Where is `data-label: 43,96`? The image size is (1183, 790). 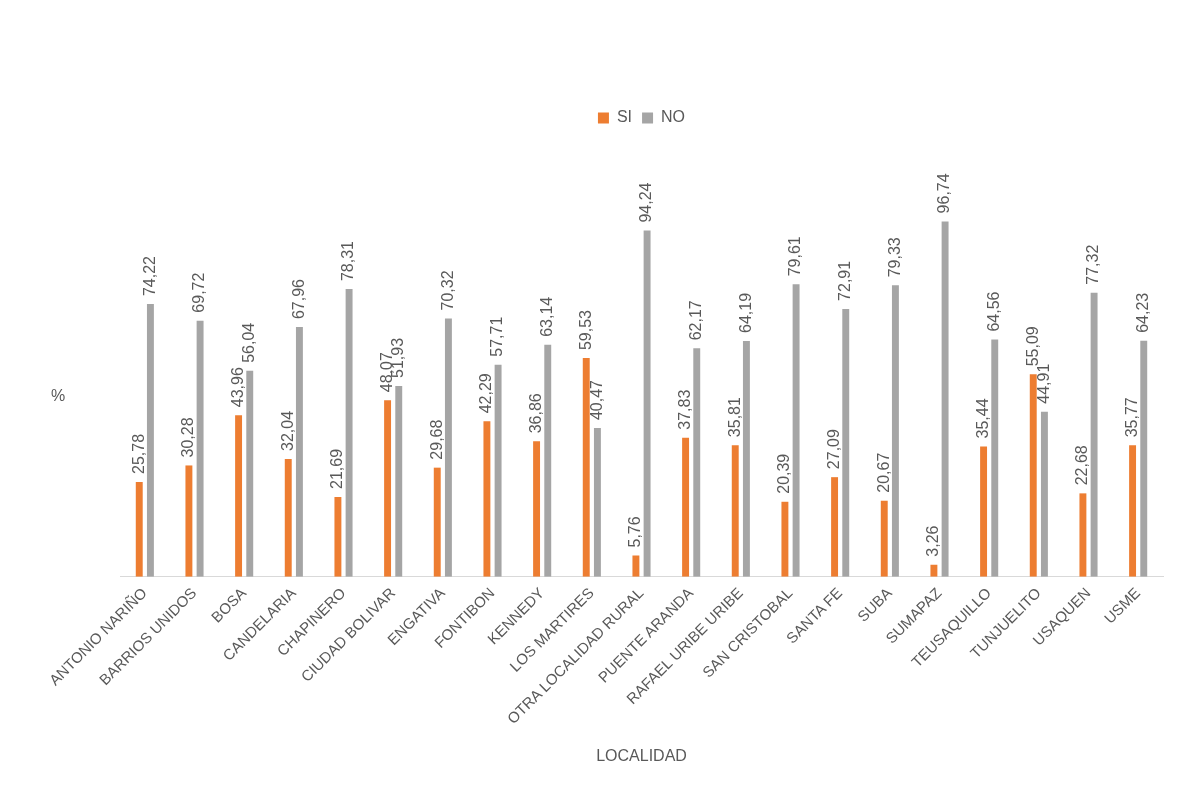
data-label: 43,96 is located at coordinates (237, 387).